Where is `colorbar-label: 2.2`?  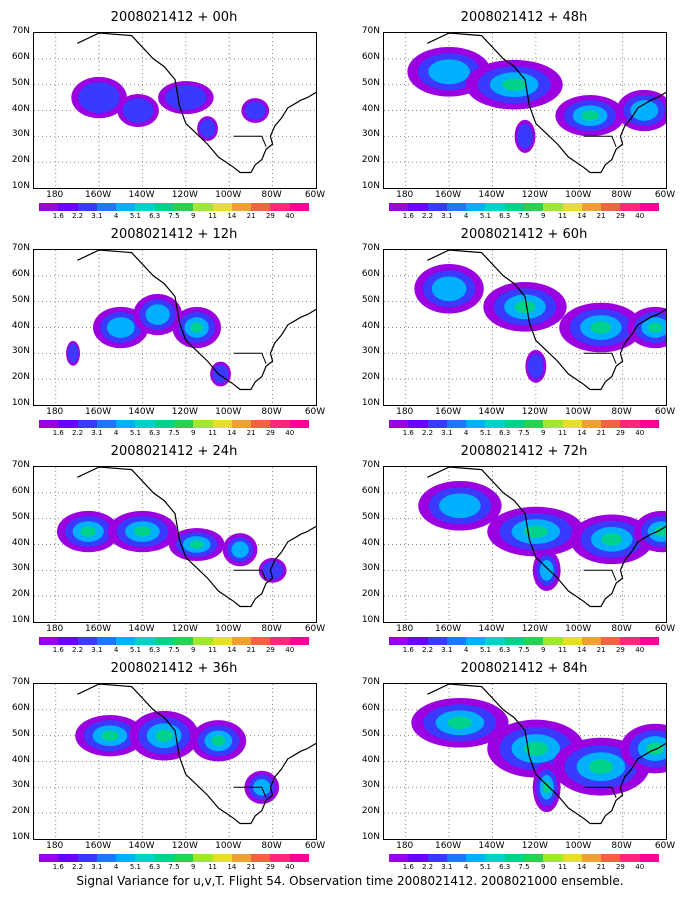
colorbar-label: 2.2 is located at coordinates (427, 650).